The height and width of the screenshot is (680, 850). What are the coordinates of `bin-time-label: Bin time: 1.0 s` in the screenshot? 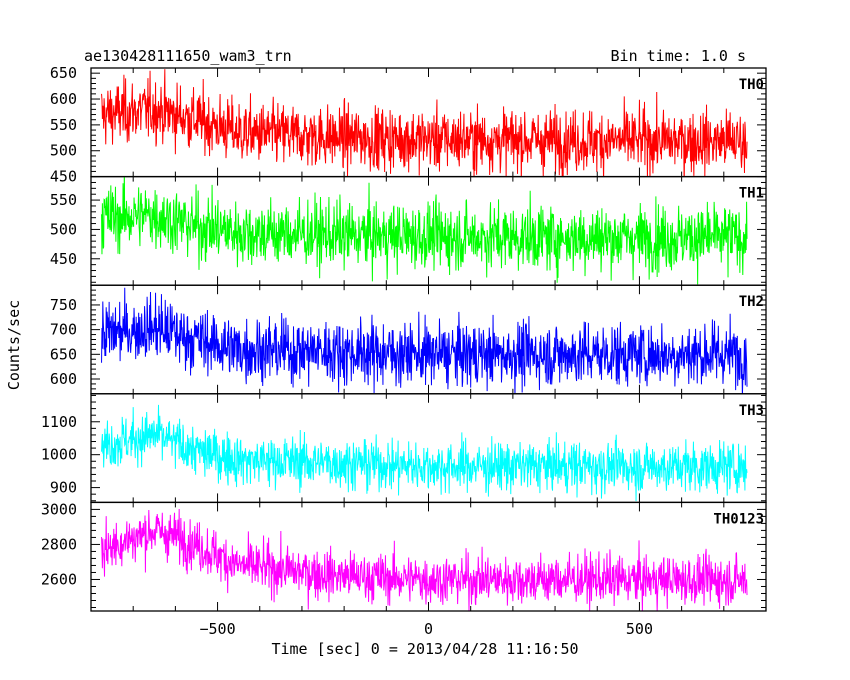 It's located at (678, 56).